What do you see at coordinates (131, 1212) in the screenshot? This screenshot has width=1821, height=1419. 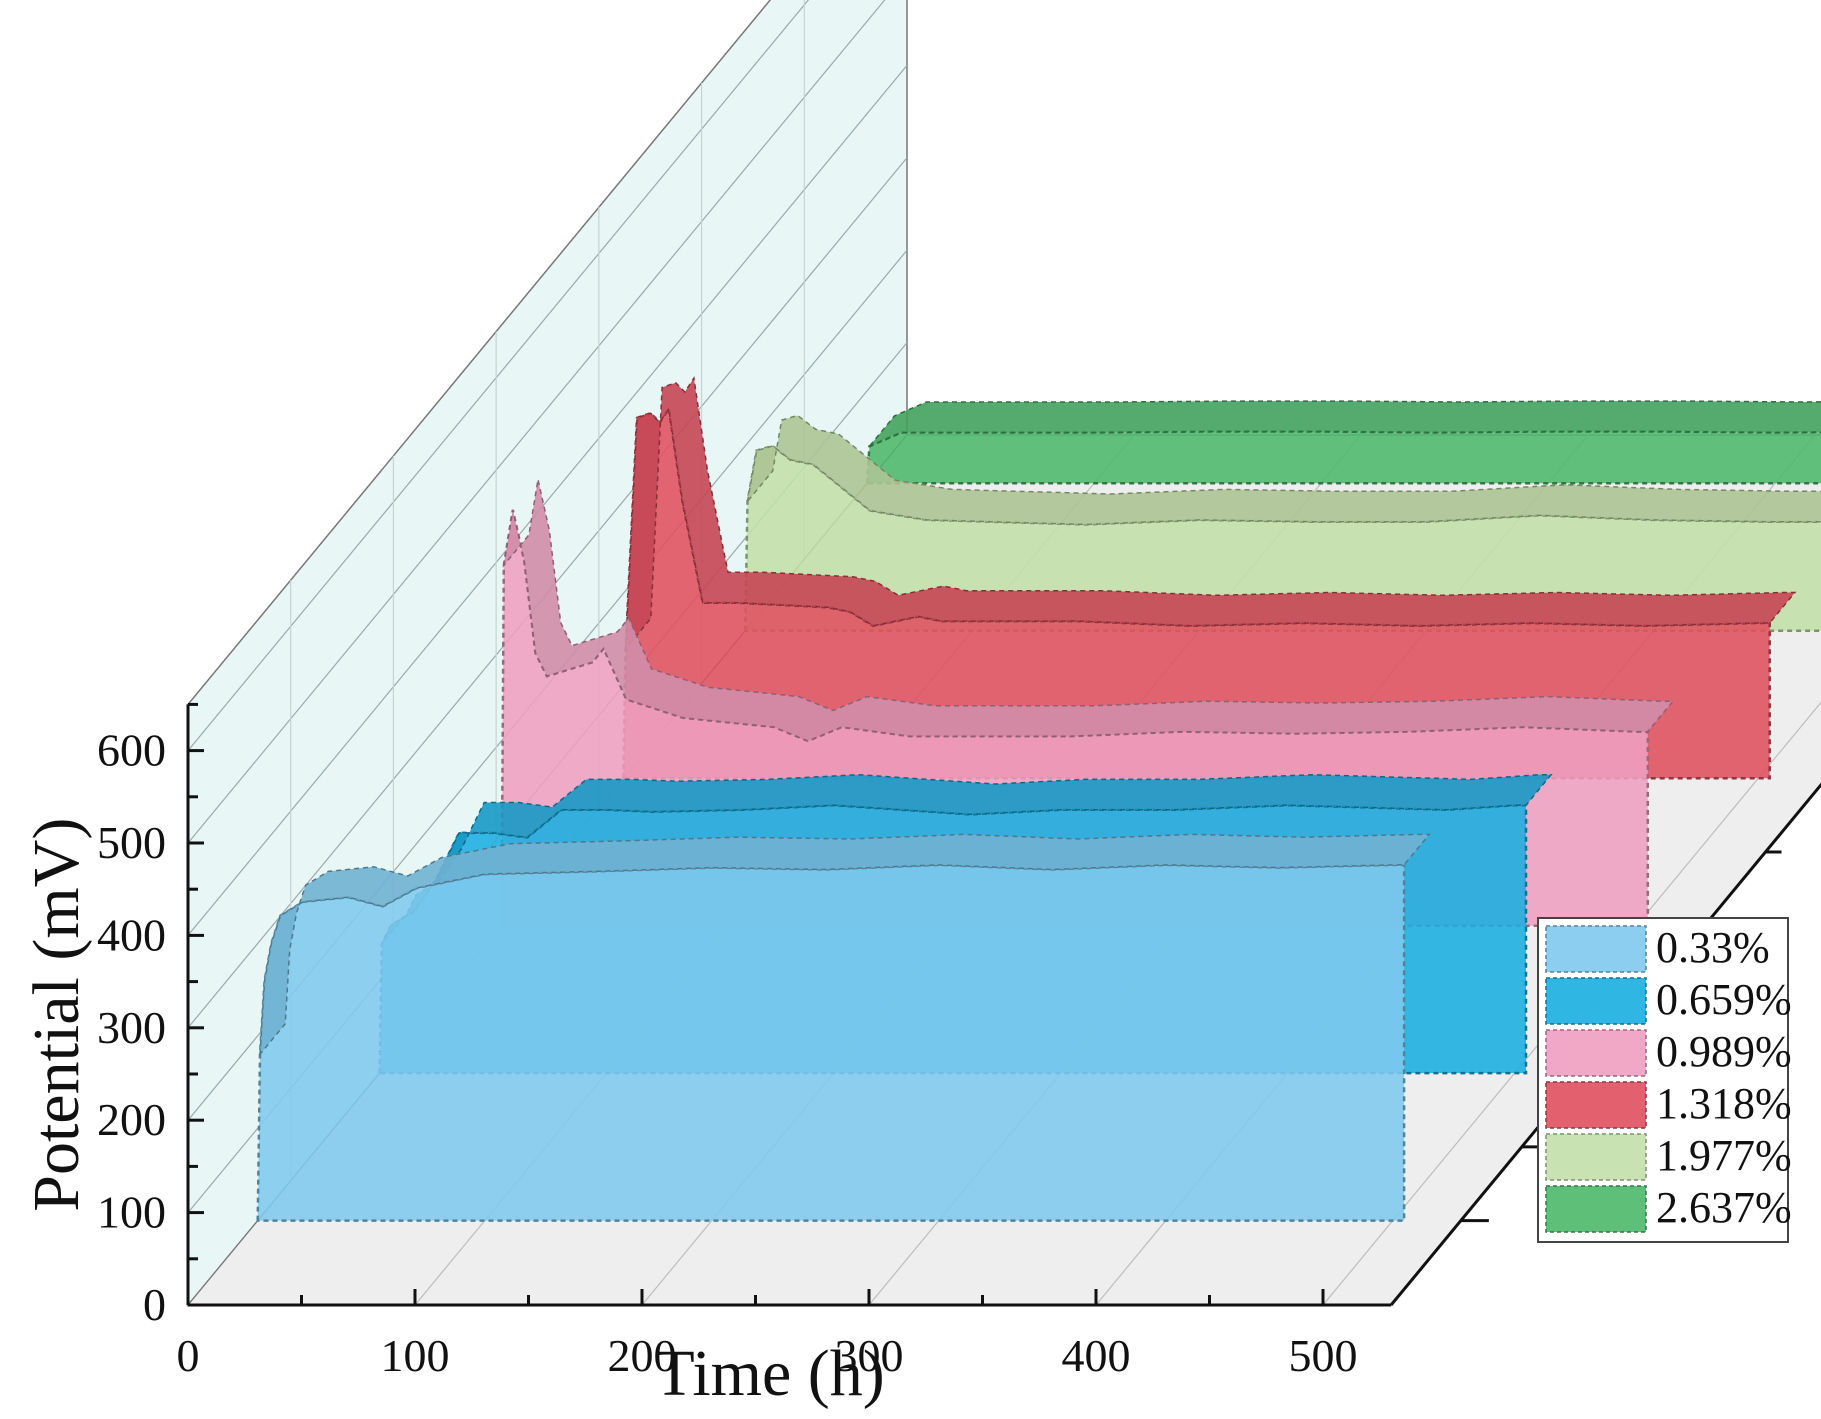 I see `z-tick-label: 100` at bounding box center [131, 1212].